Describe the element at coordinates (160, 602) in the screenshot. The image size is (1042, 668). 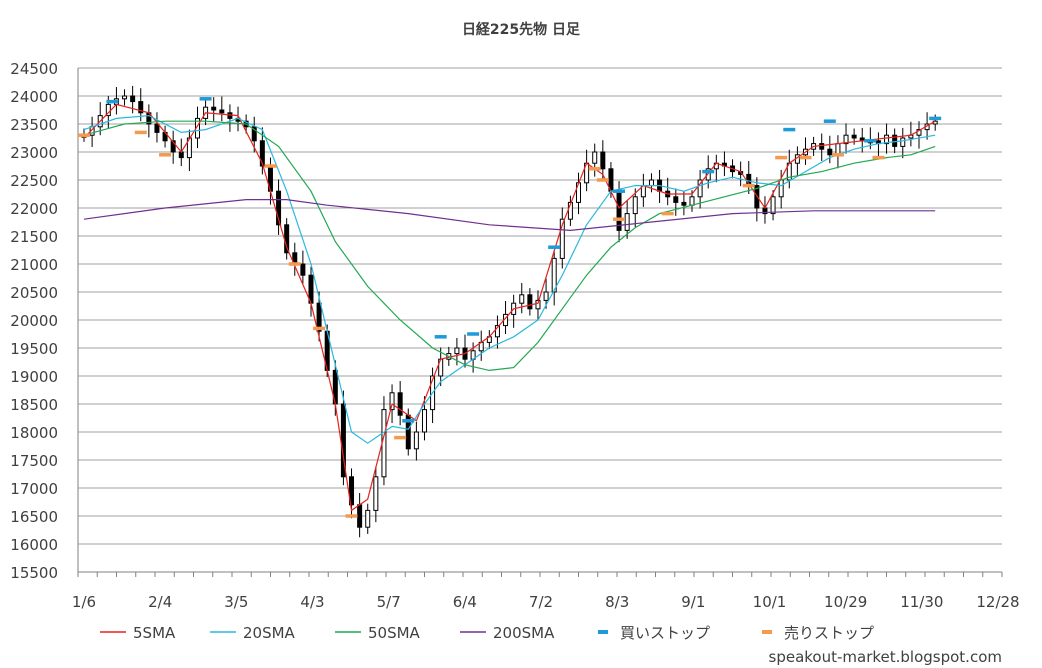
I see `x-tick-label: 2/4` at that location.